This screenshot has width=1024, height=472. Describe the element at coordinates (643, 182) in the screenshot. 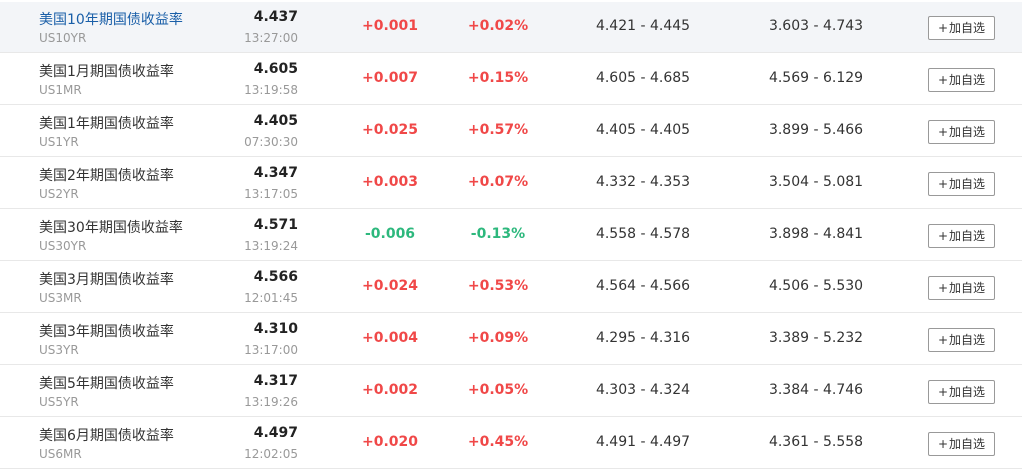

I see `day-range: 4.332 - 4.353` at that location.